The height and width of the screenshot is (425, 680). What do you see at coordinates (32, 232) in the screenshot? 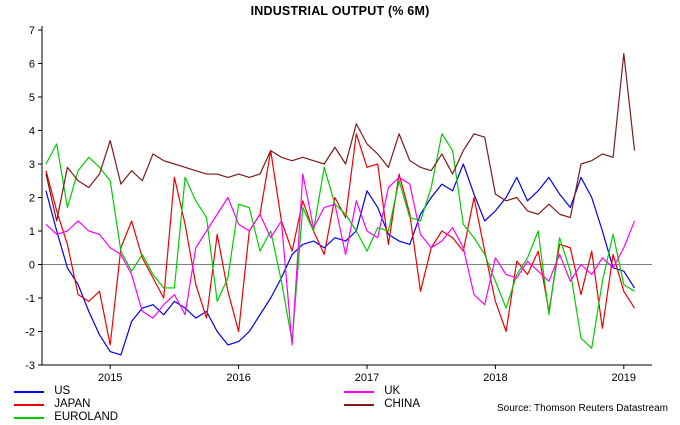
I see `y-tick-label: 1` at bounding box center [32, 232].